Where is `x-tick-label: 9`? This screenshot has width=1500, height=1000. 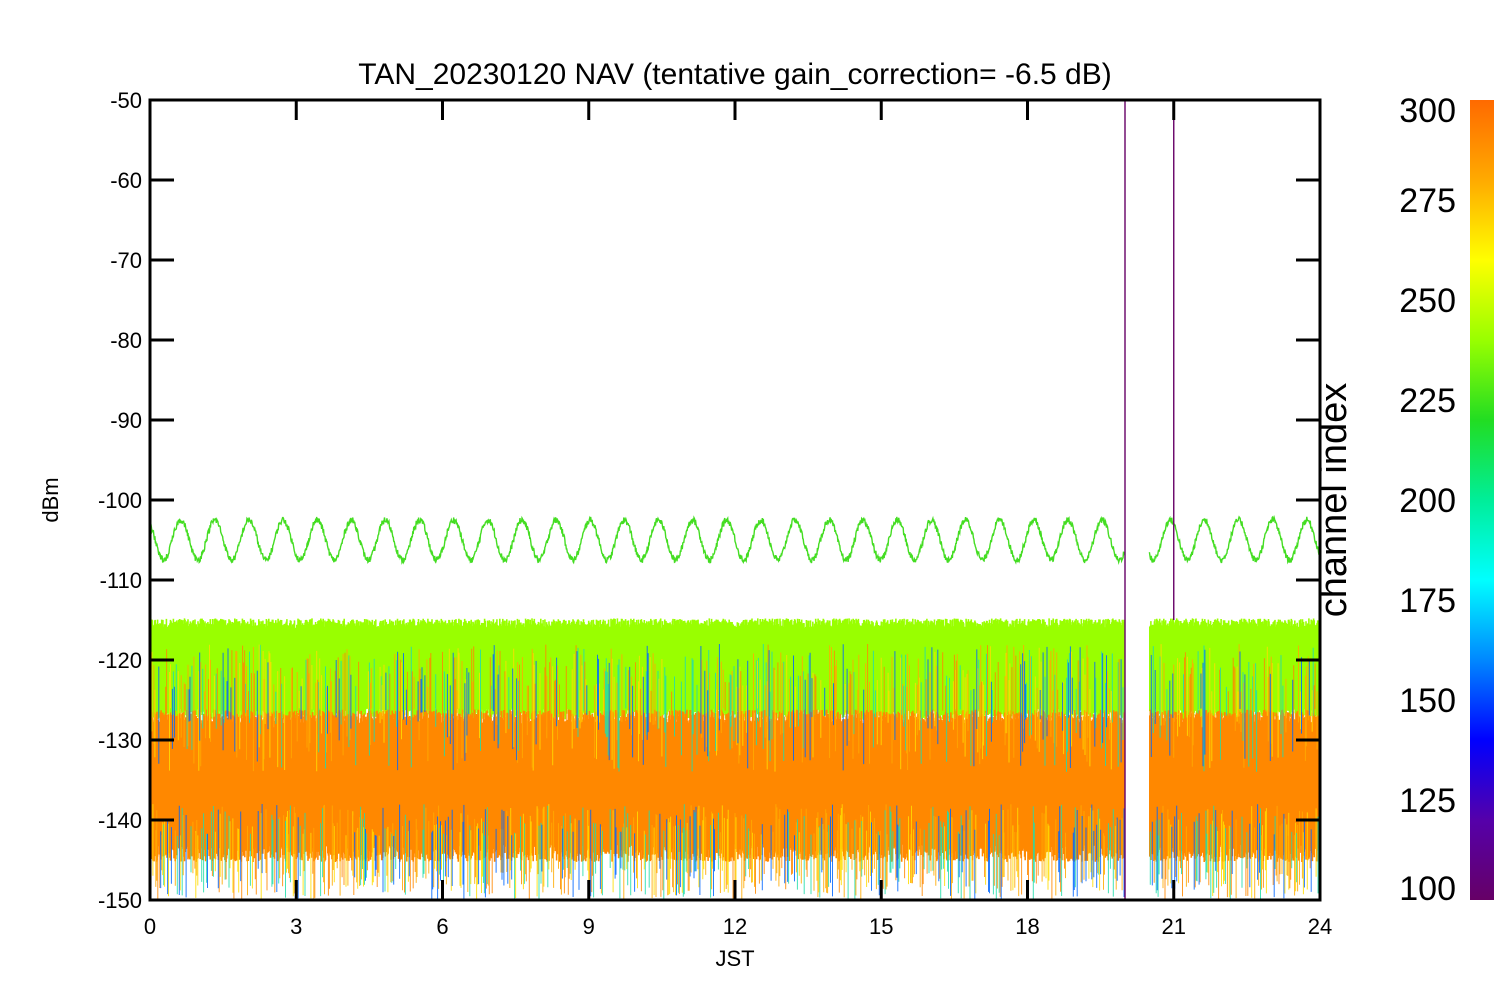
x-tick-label: 9 is located at coordinates (589, 926).